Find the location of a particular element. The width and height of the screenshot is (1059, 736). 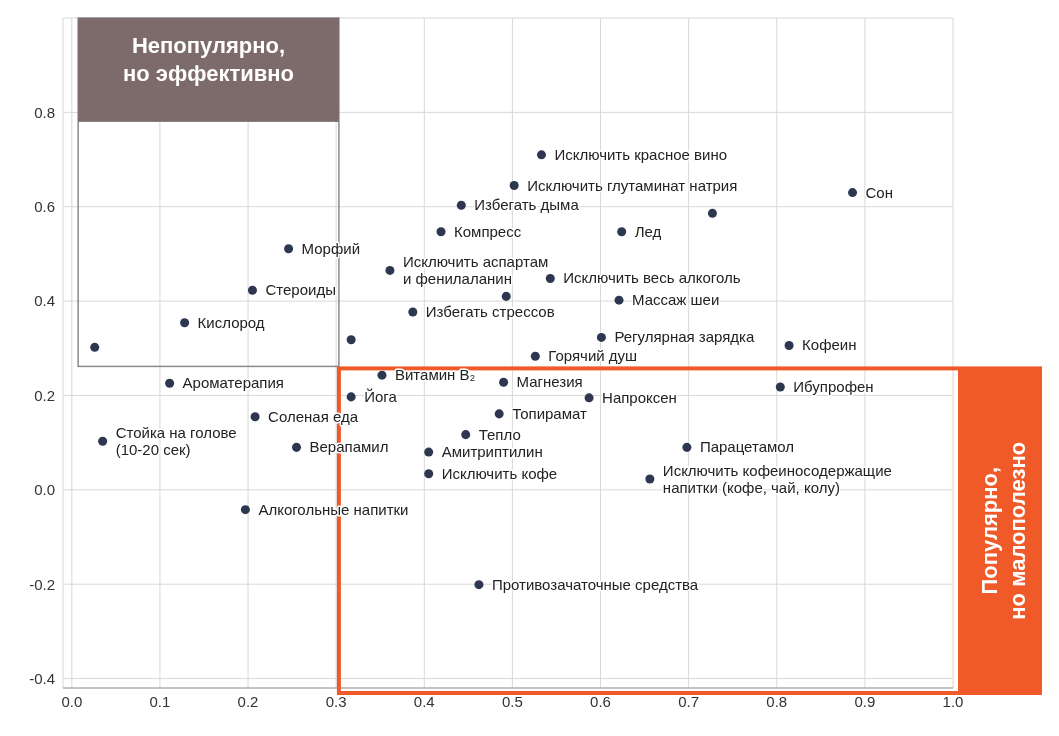

annotation: Исключить глутаминат натрия is located at coordinates (632, 185).